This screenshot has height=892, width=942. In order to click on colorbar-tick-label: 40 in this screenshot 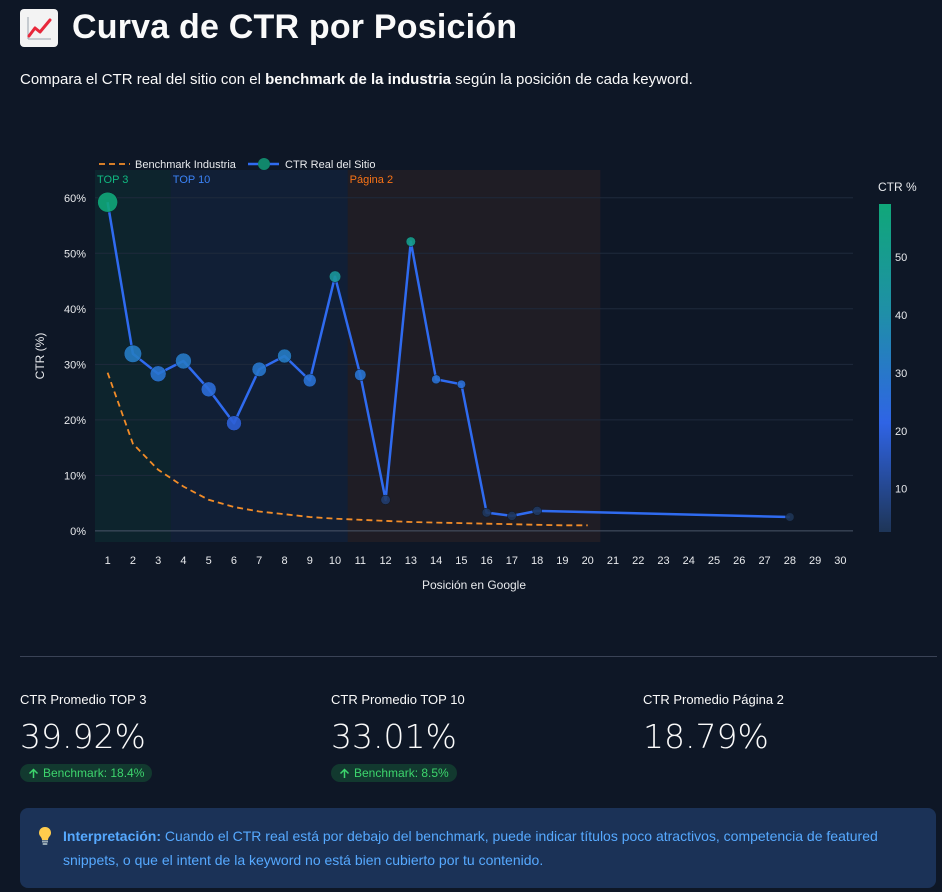, I will do `click(901, 316)`.